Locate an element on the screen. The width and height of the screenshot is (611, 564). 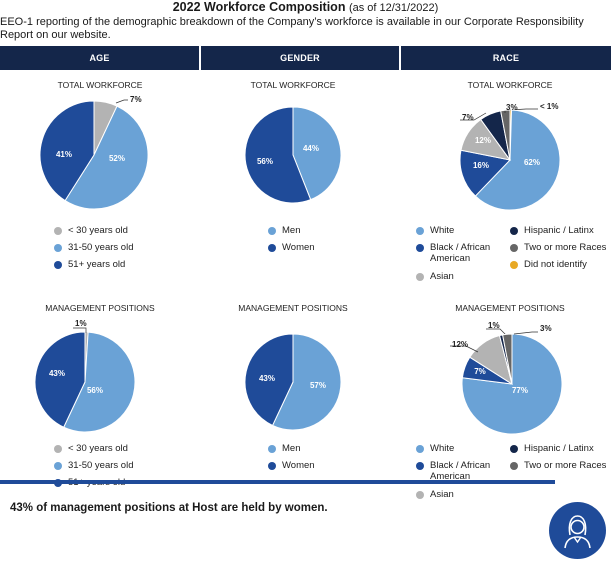
age-total-title: TOTAL WORKFORCE is located at coordinates (100, 85).